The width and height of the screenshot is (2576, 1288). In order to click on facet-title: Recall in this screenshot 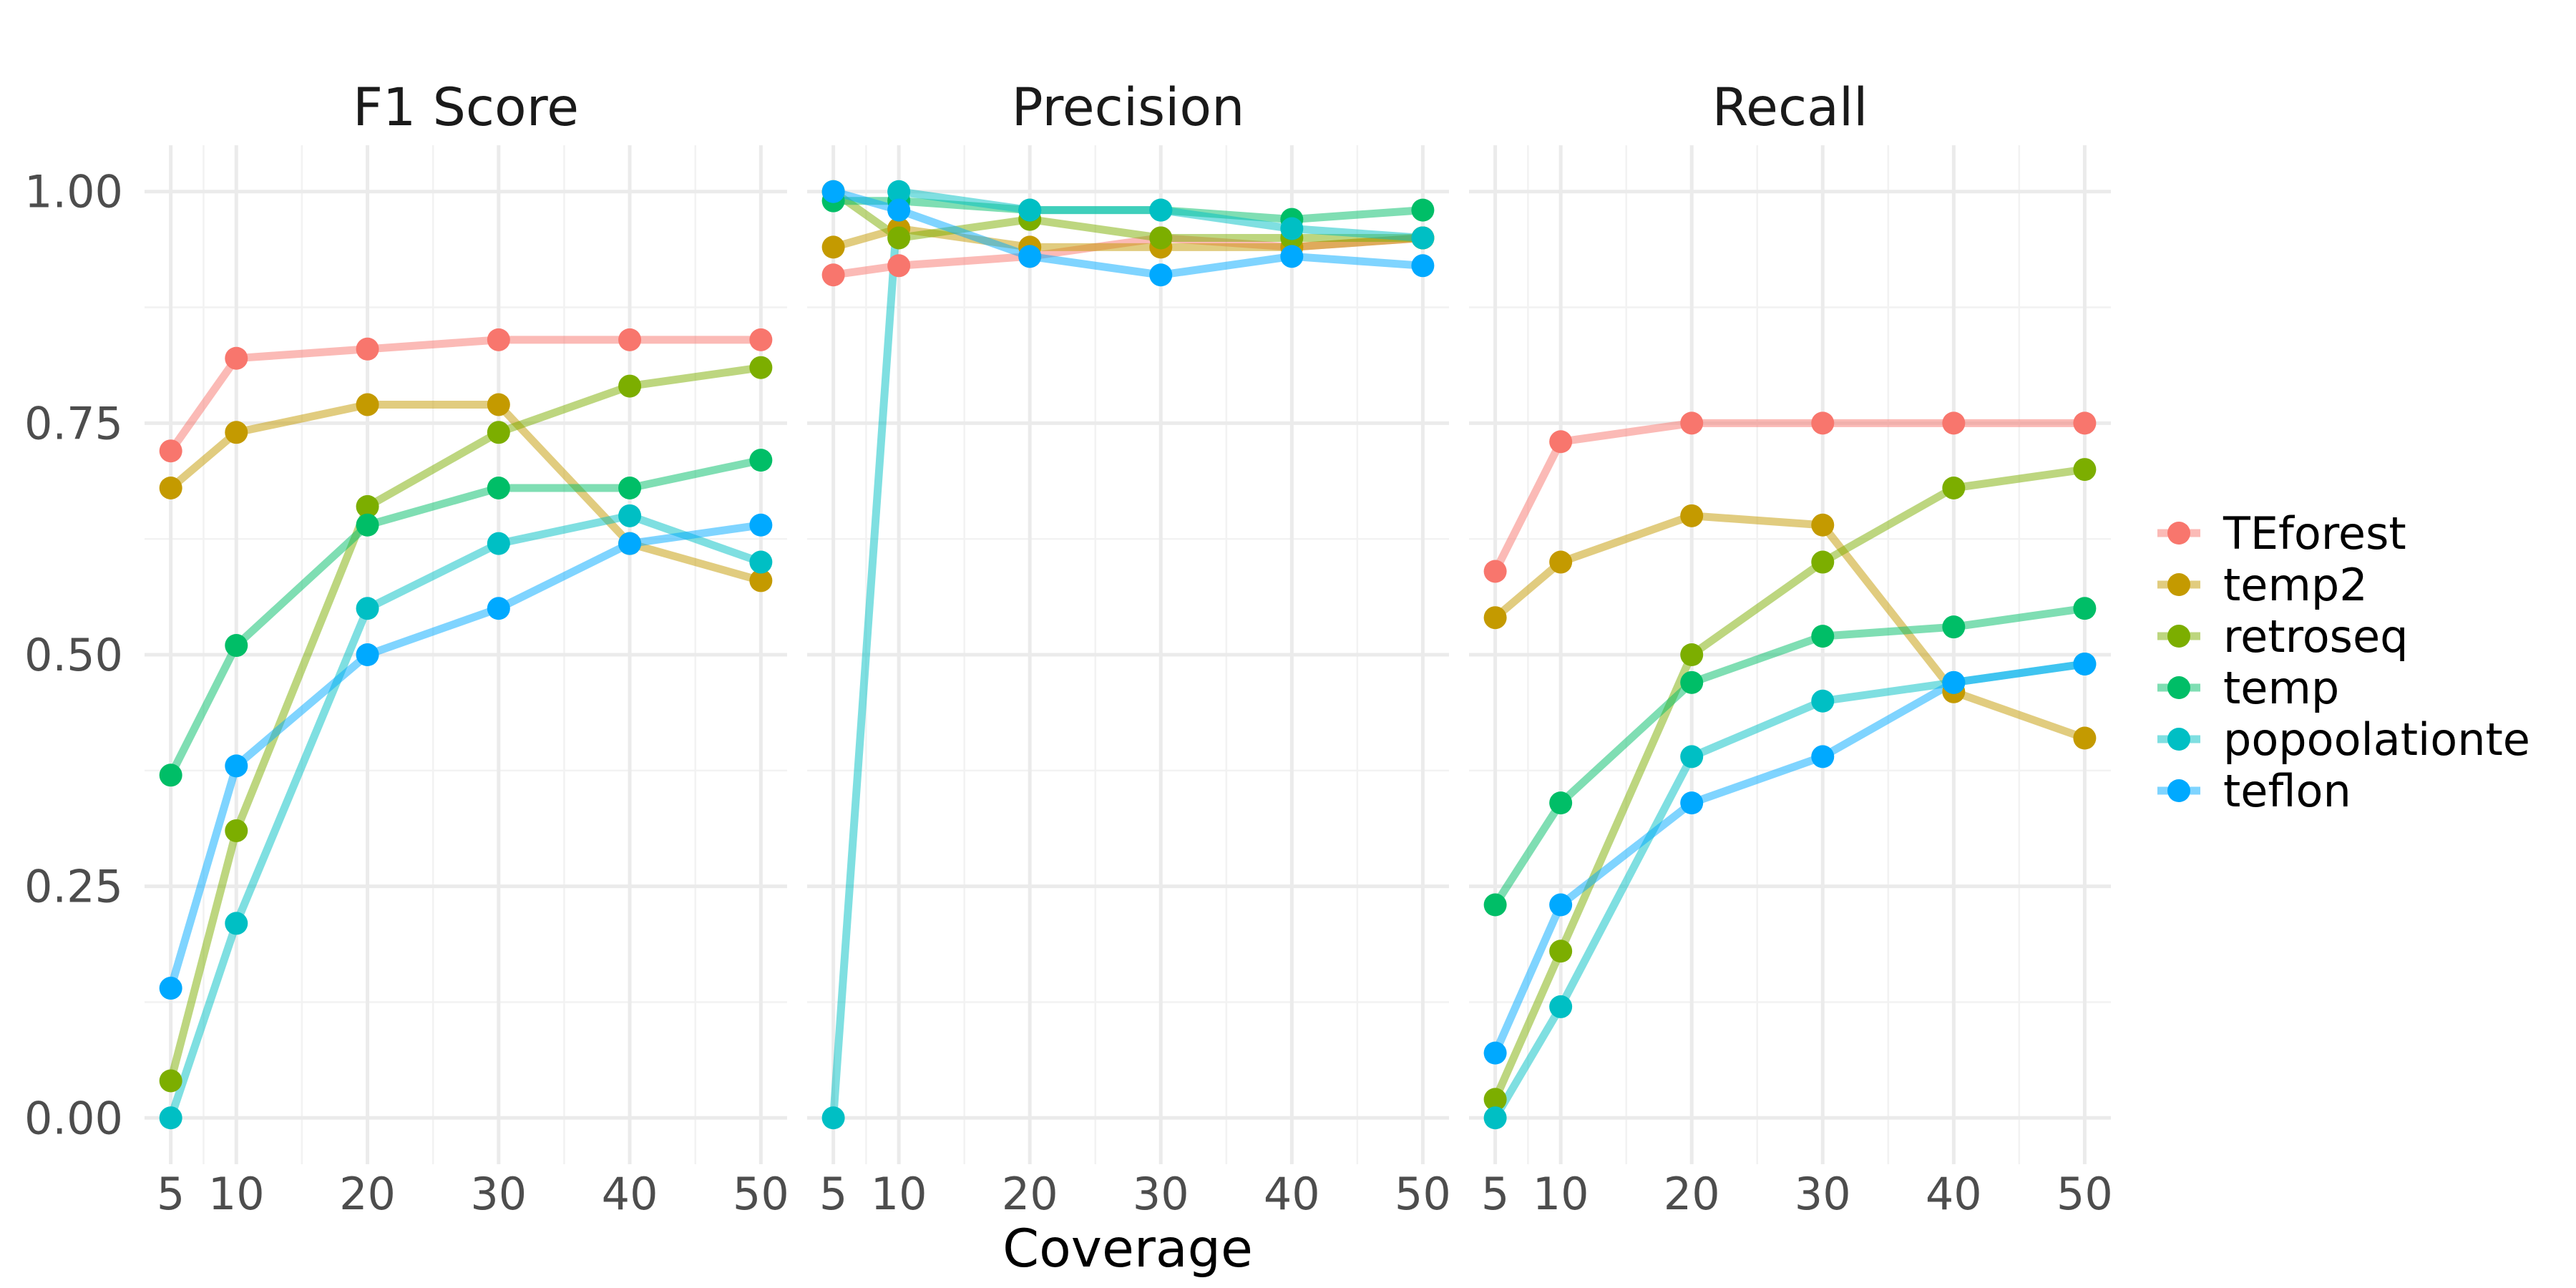, I will do `click(1790, 107)`.